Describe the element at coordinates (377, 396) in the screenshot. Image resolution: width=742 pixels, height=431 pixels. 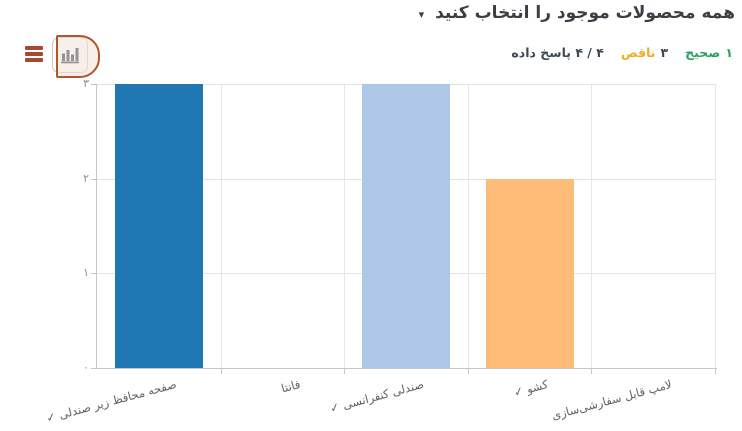
I see `x-axis-label: صندلی کنفرانسی ✓` at that location.